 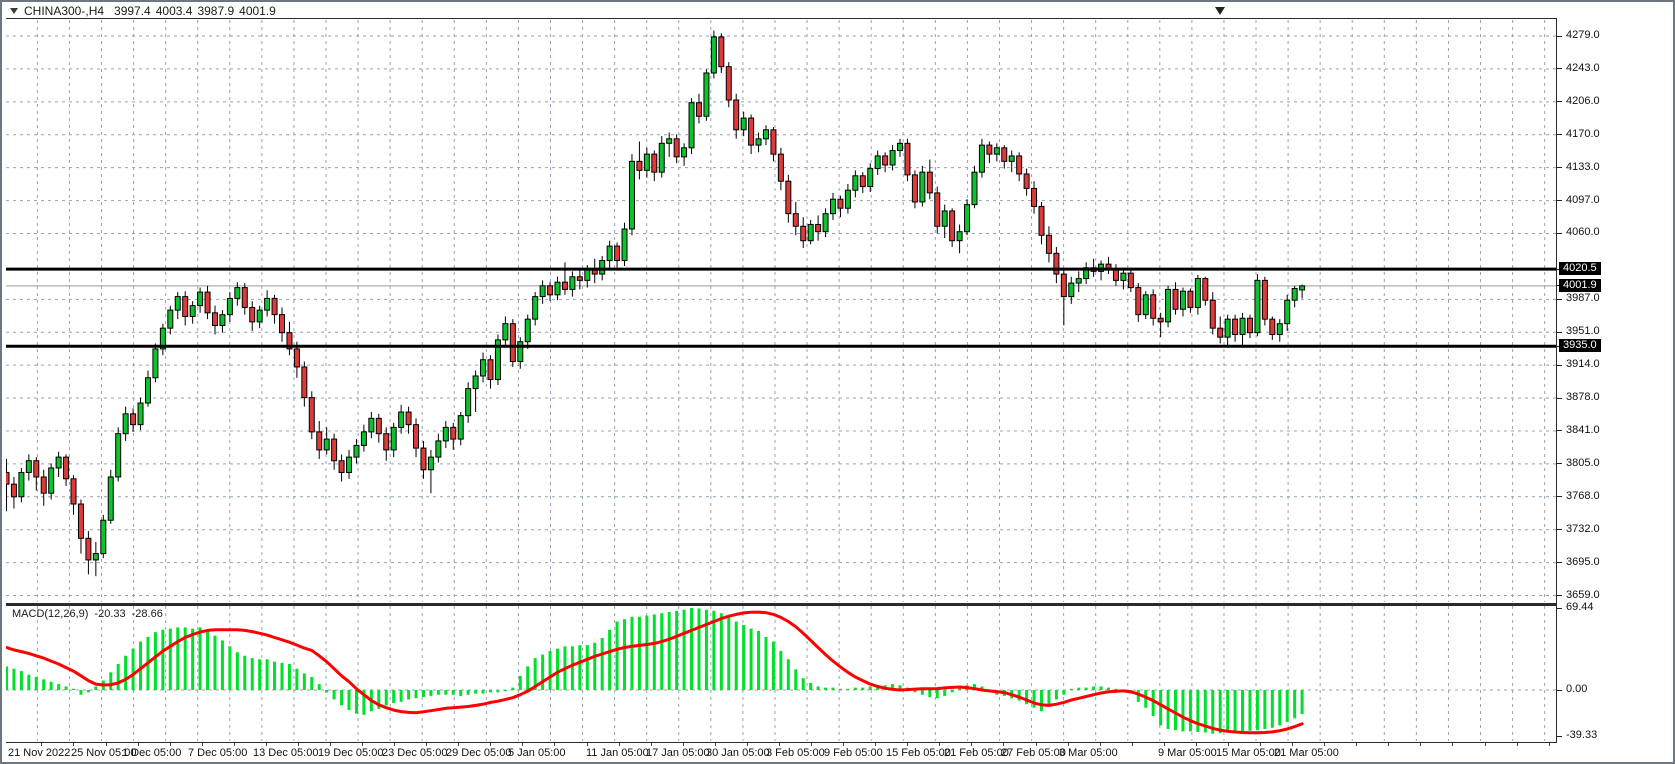 I want to click on time-axis-label: 19 Dec 05:00, so click(x=351, y=753).